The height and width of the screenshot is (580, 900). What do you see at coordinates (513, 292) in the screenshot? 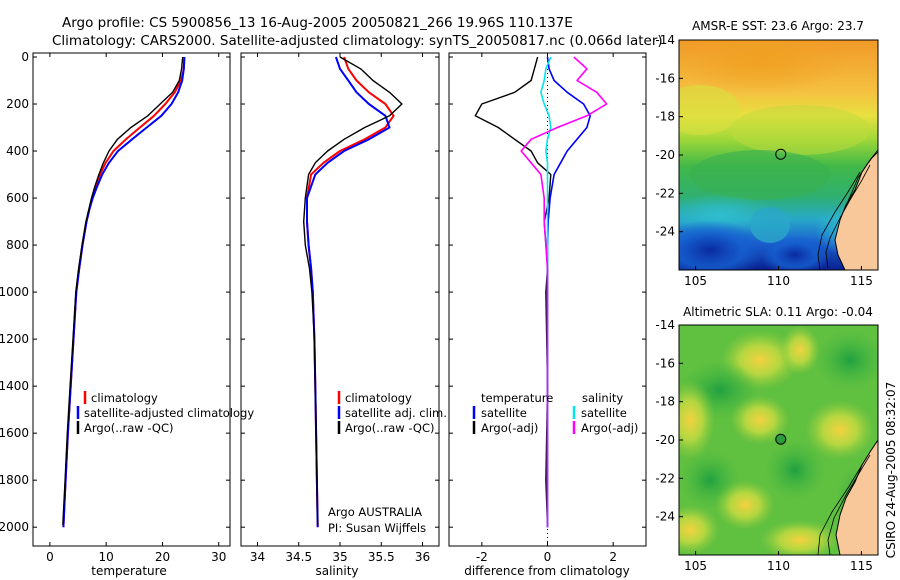
I see `series-line-temperature-argo` at bounding box center [513, 292].